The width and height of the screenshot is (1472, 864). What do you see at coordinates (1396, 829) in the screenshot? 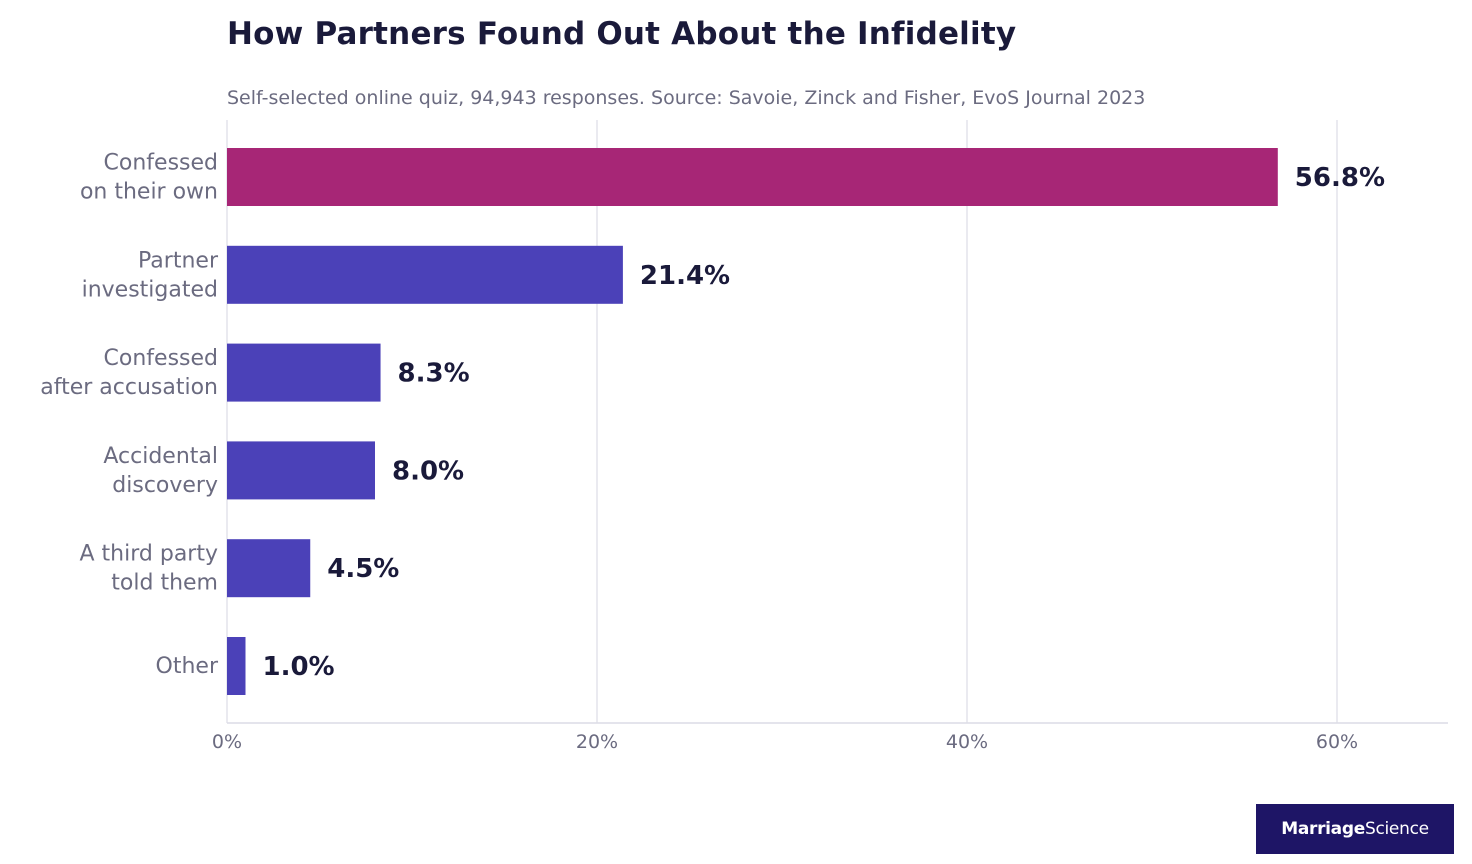
I see `brand-logo-part2: Science` at bounding box center [1396, 829].